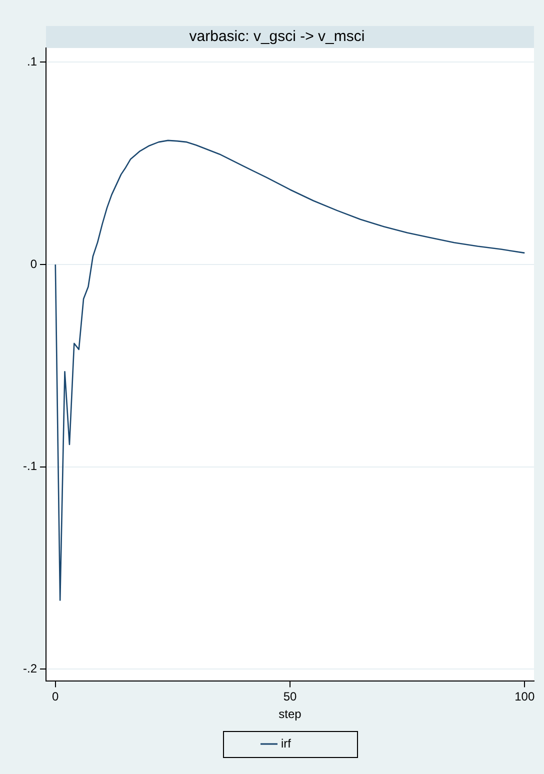 The image size is (544, 774). What do you see at coordinates (290, 714) in the screenshot?
I see `x-axis-title: step` at bounding box center [290, 714].